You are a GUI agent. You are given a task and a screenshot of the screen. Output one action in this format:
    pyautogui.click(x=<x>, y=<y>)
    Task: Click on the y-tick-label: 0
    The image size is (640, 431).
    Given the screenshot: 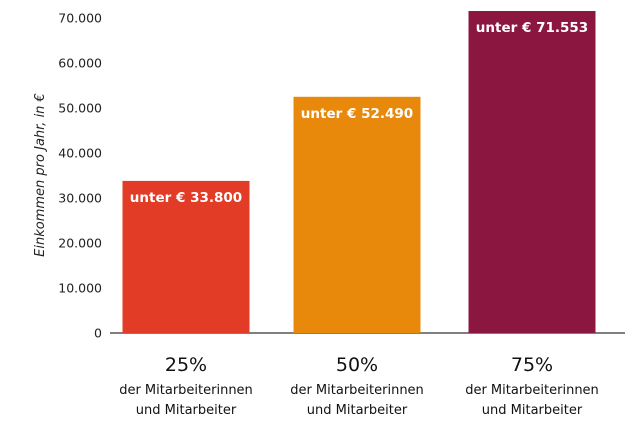 What is the action you would take?
    pyautogui.click(x=98, y=333)
    